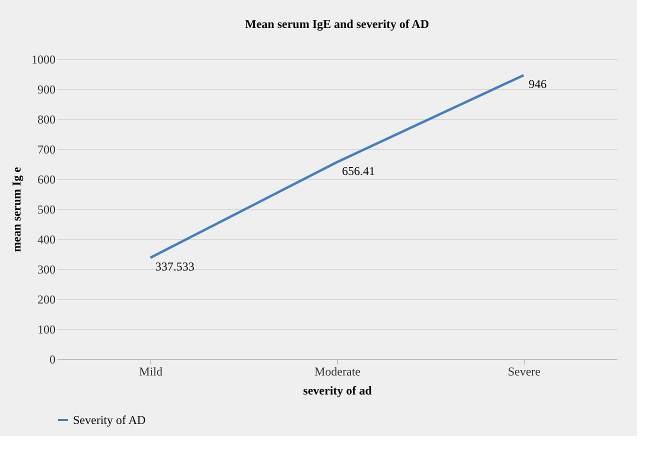 The height and width of the screenshot is (459, 662). I want to click on y-tick-label: 100, so click(47, 329).